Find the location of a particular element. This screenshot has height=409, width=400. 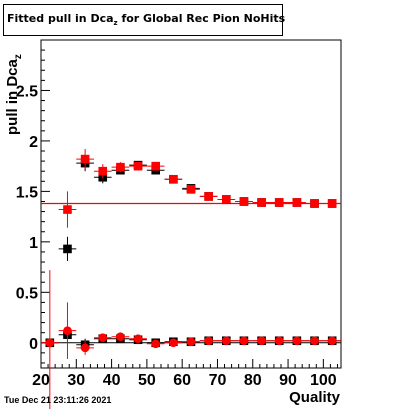

y-tick-label: 0.5 is located at coordinates (27, 293).